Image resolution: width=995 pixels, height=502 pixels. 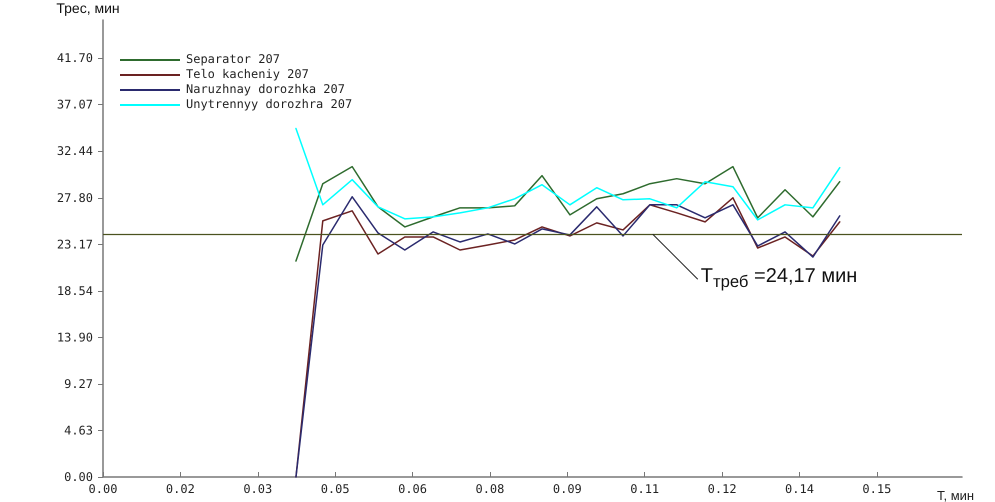 I want to click on y-tick-label: 41.70, so click(x=74, y=58).